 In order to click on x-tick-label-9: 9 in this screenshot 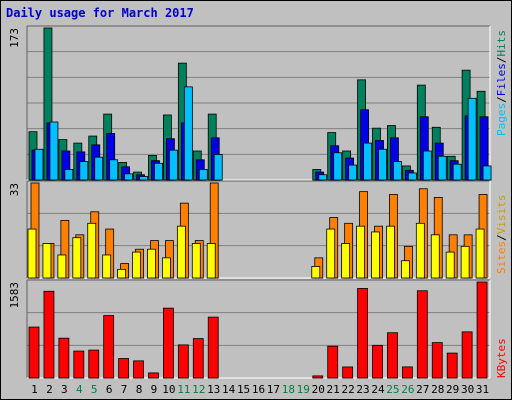, I will do `click(154, 389)`.